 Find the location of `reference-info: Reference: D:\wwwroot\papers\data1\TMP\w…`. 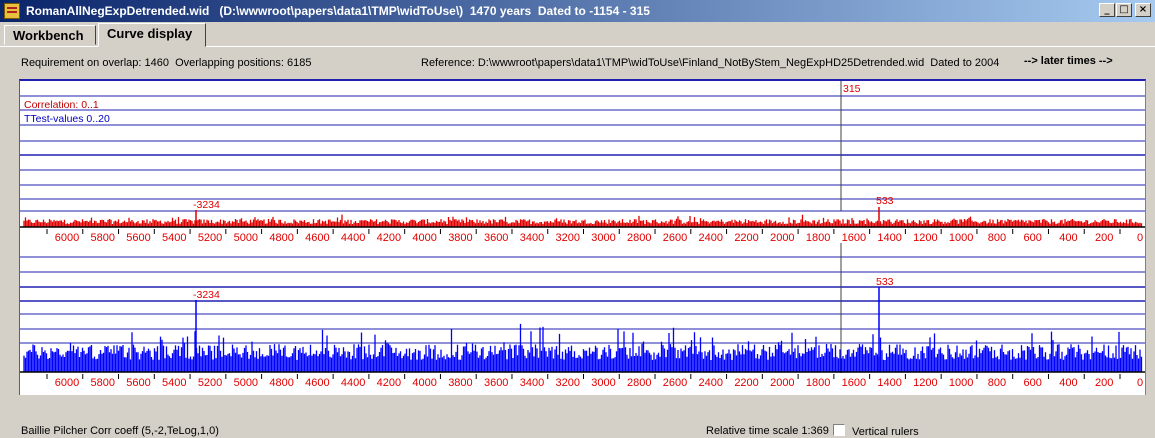

reference-info: Reference: D:\wwwroot\papers\data1\TMP\w… is located at coordinates (710, 63).